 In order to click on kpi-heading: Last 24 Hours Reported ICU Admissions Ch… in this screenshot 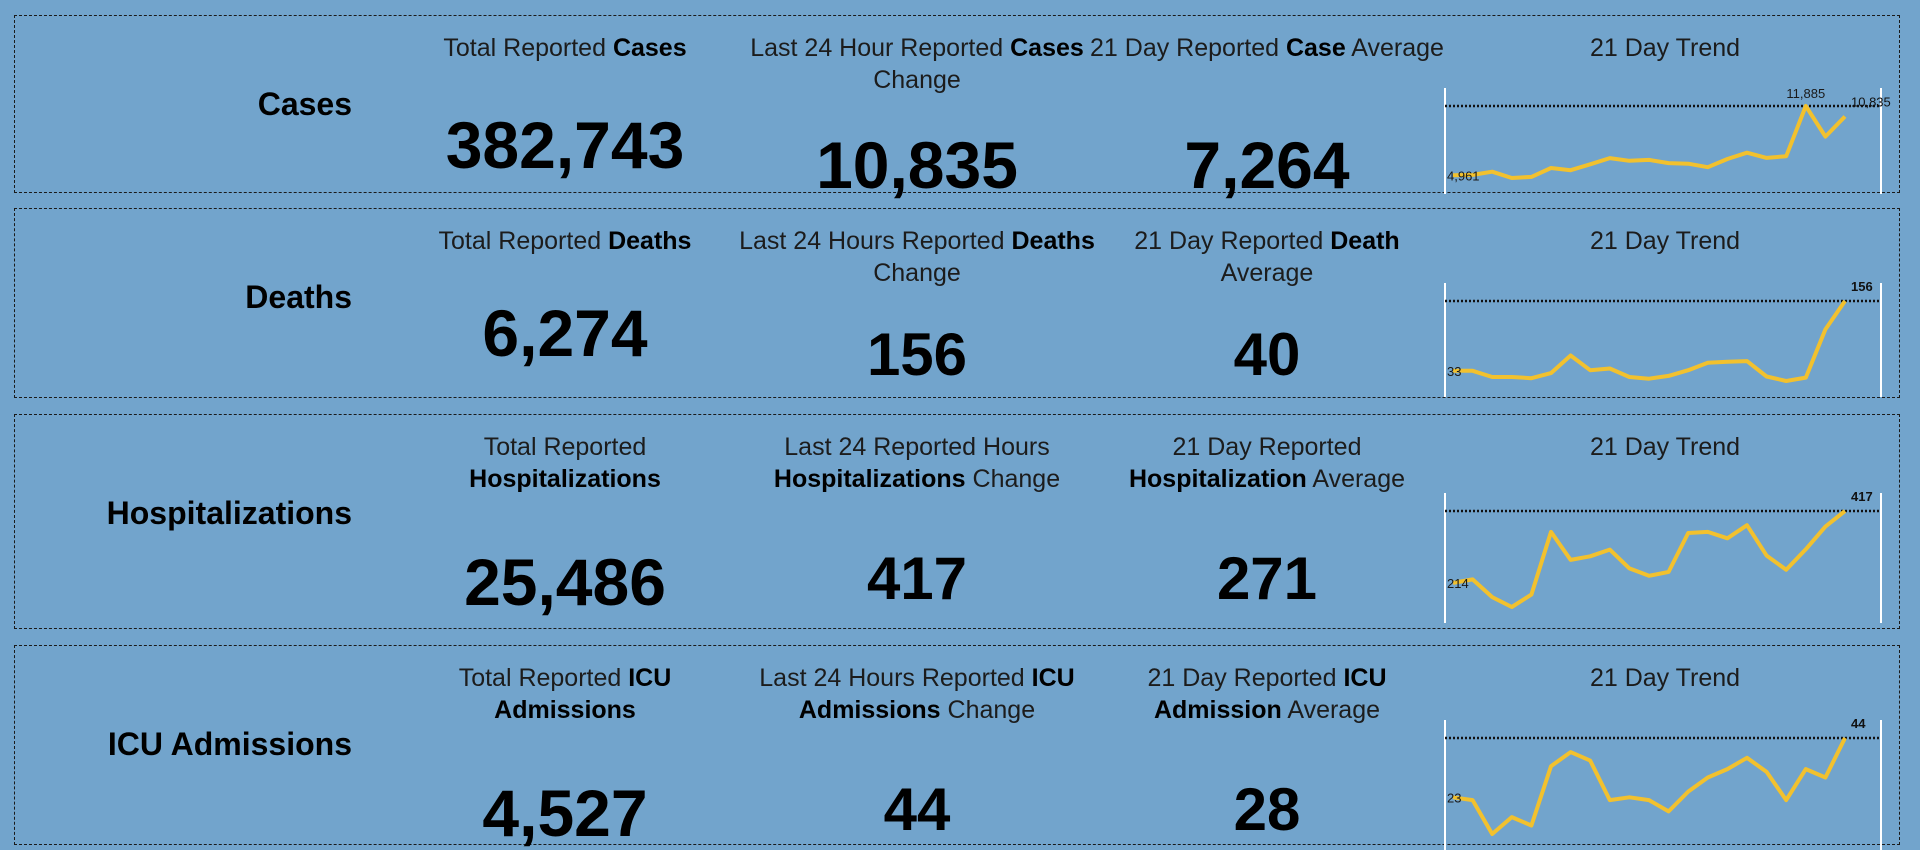, I will do `click(917, 694)`.